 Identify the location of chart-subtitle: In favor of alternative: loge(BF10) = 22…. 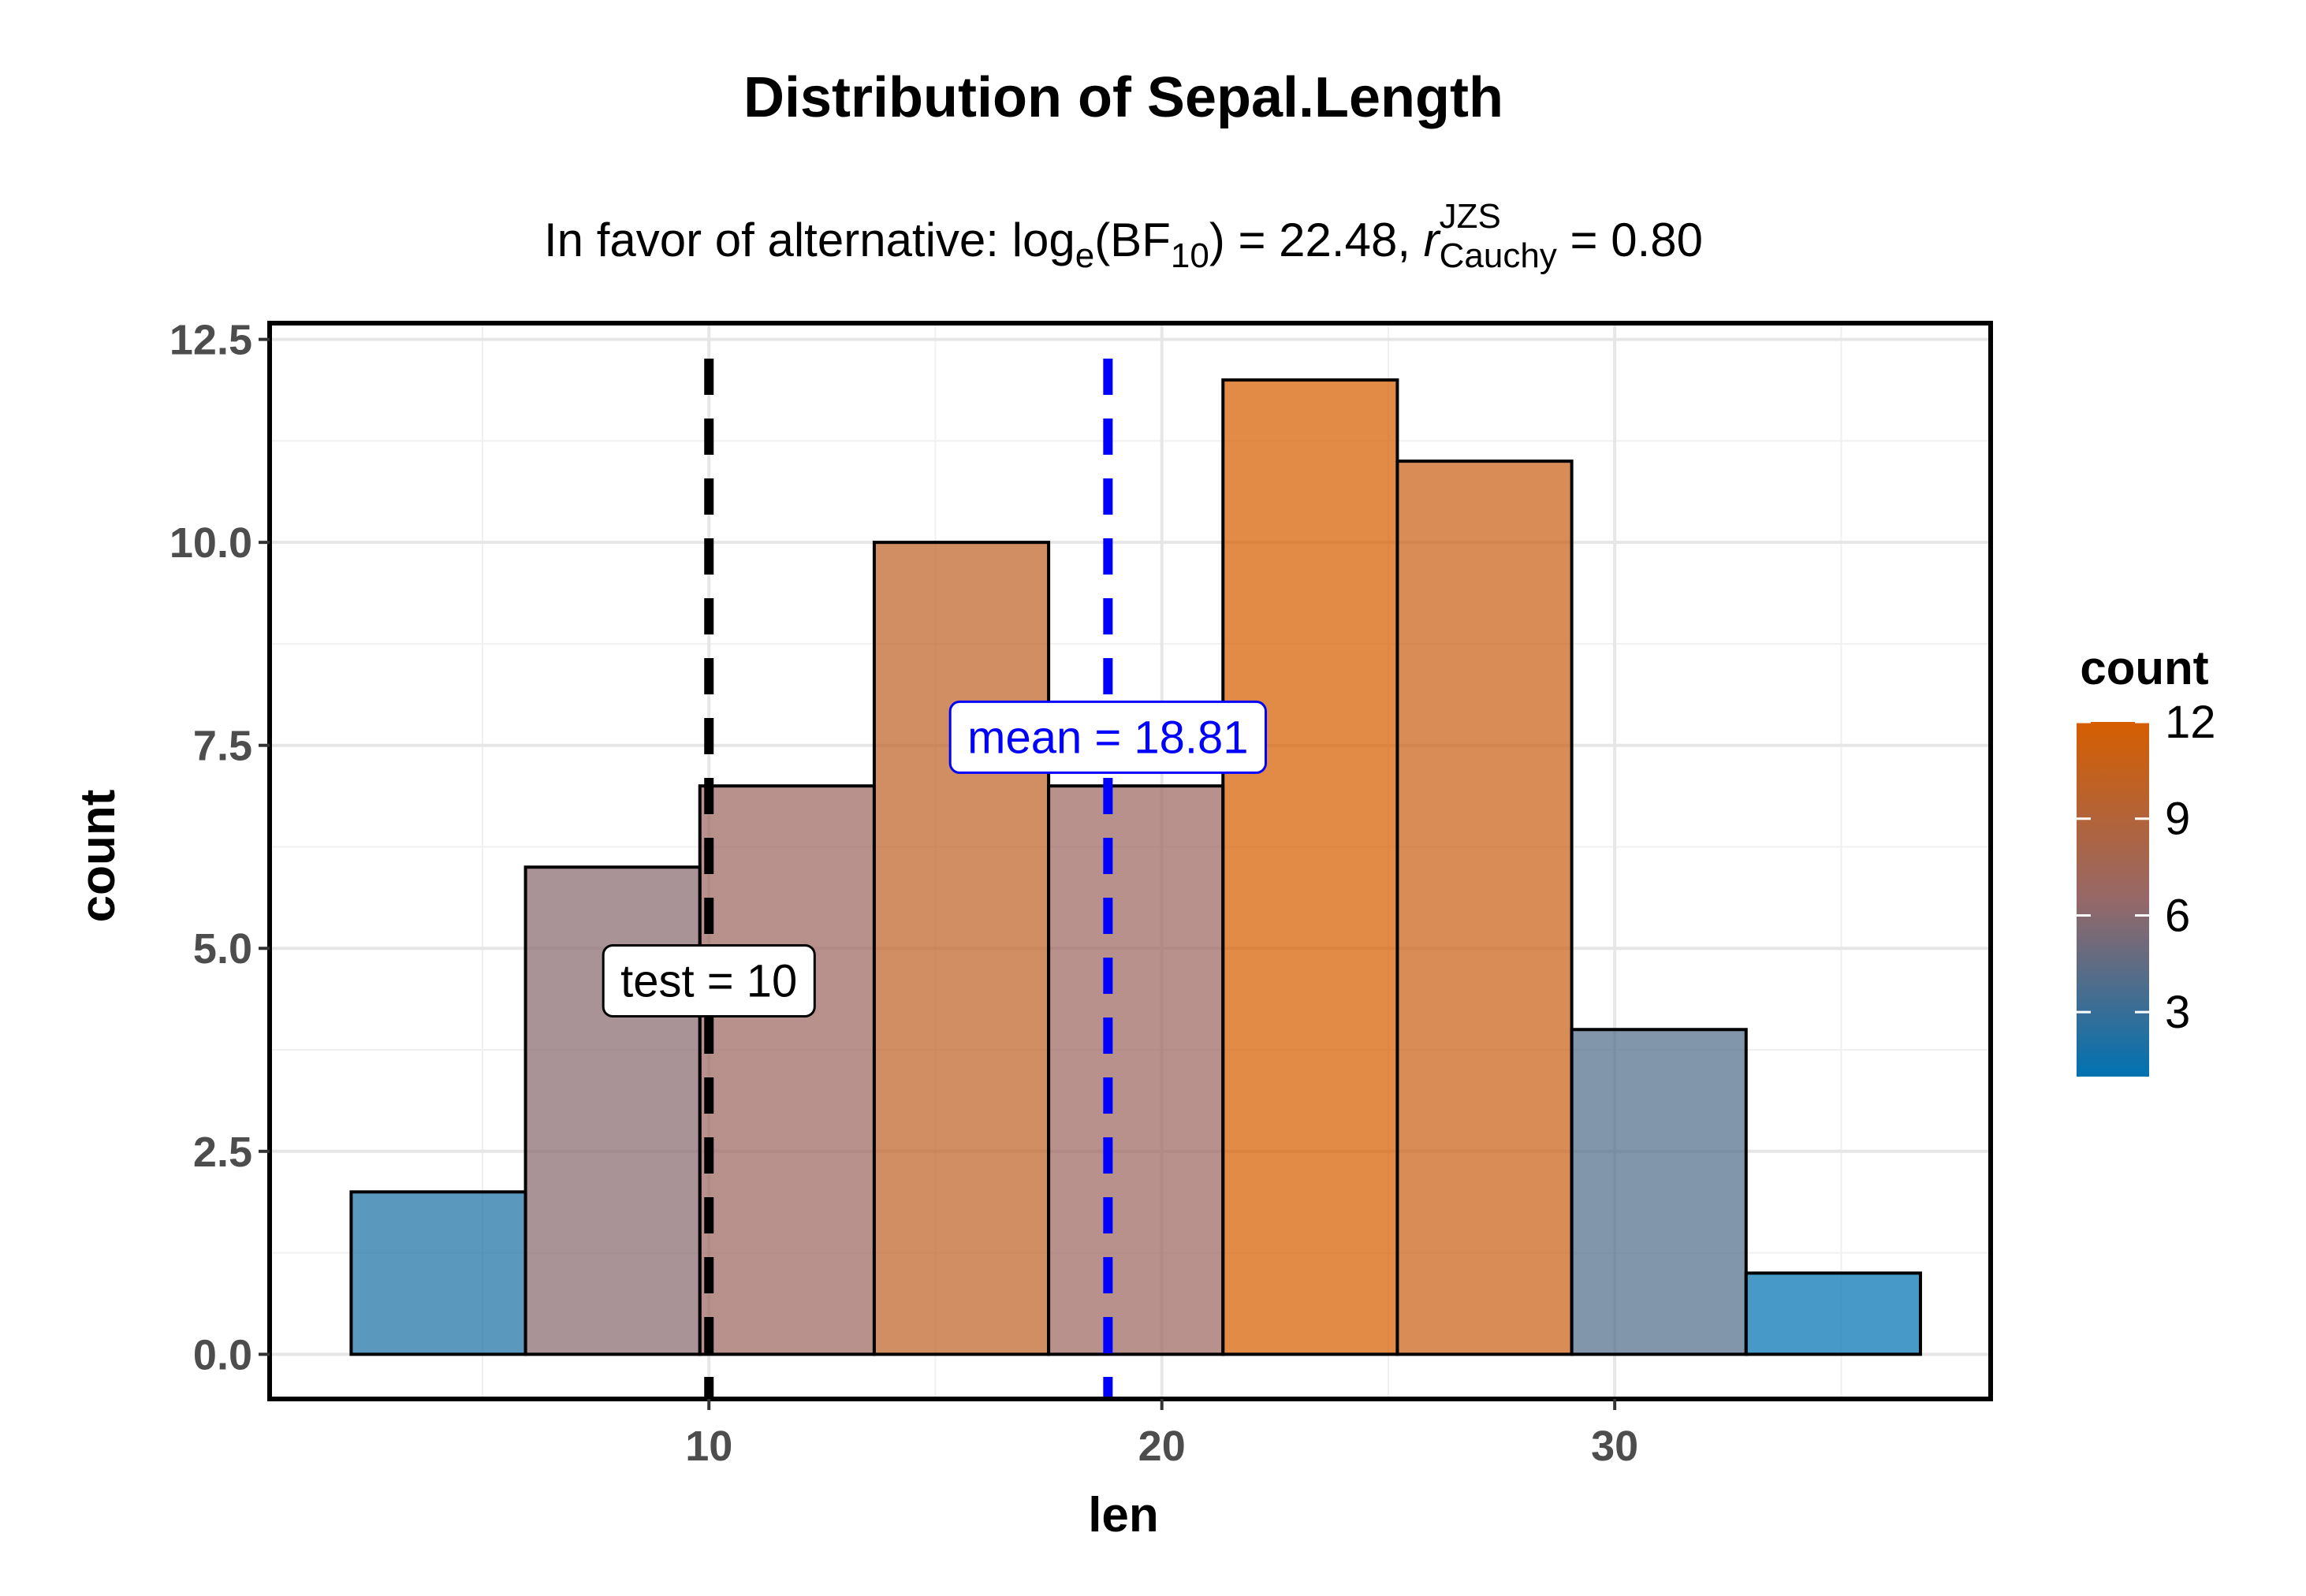
(1123, 236).